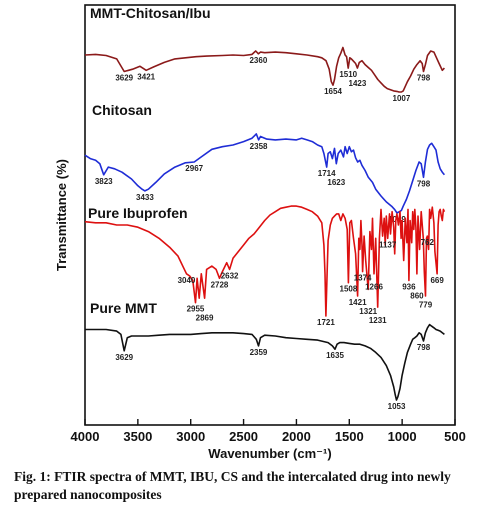  Describe the element at coordinates (150, 13) in the screenshot. I see `series-name-label: MMT-Chitosan/Ibu` at that location.